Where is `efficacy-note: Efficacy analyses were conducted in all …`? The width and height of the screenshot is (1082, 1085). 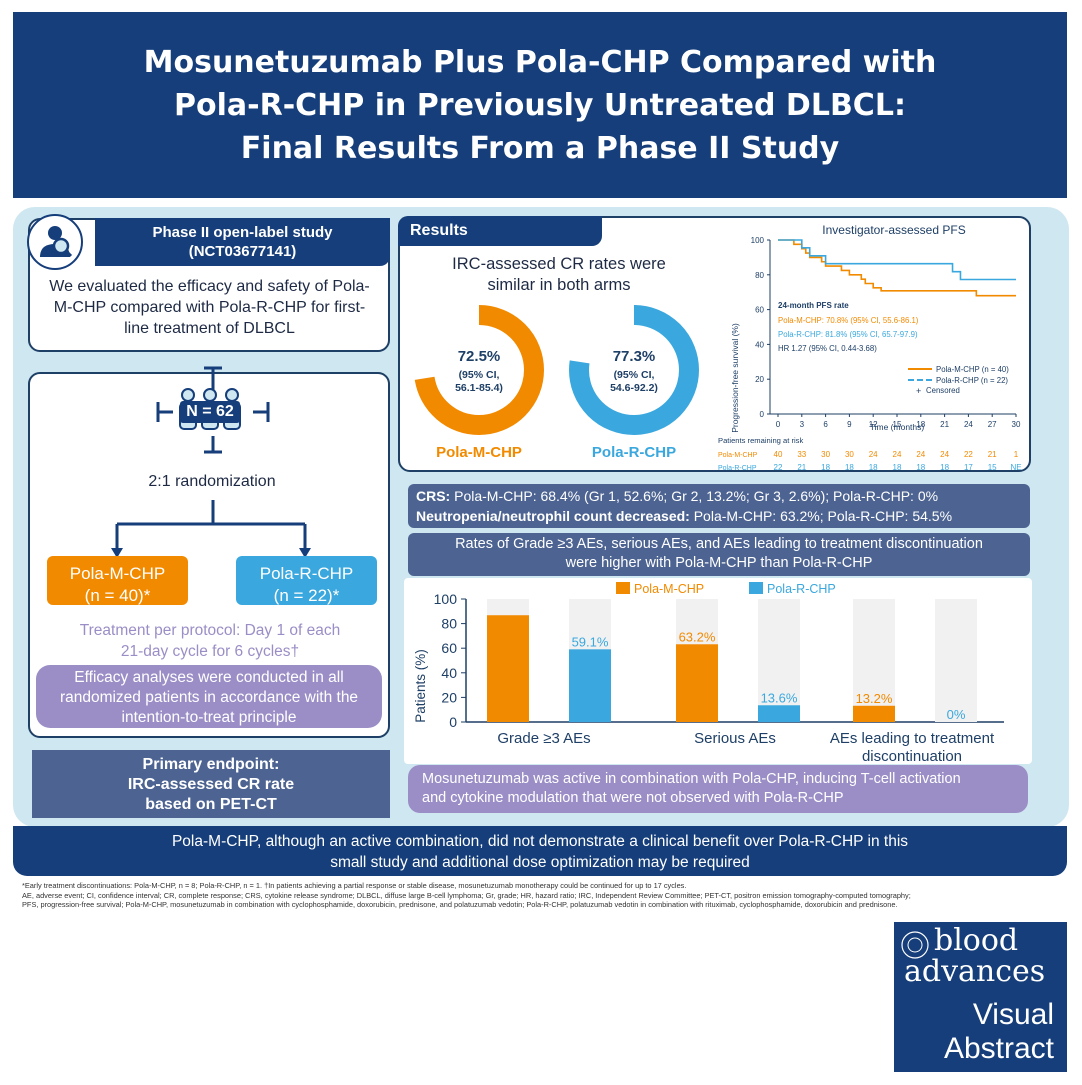 efficacy-note: Efficacy analyses were conducted in all … is located at coordinates (209, 696).